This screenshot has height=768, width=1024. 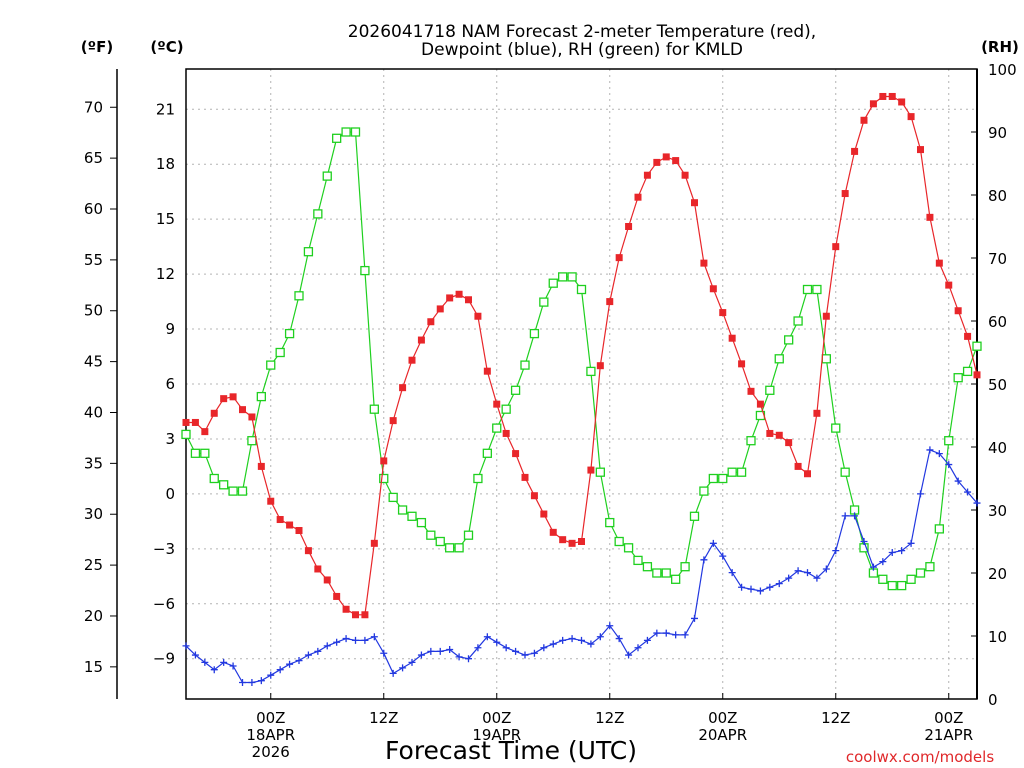 I want to click on credit-text: coolwx.com/models, so click(x=920, y=757).